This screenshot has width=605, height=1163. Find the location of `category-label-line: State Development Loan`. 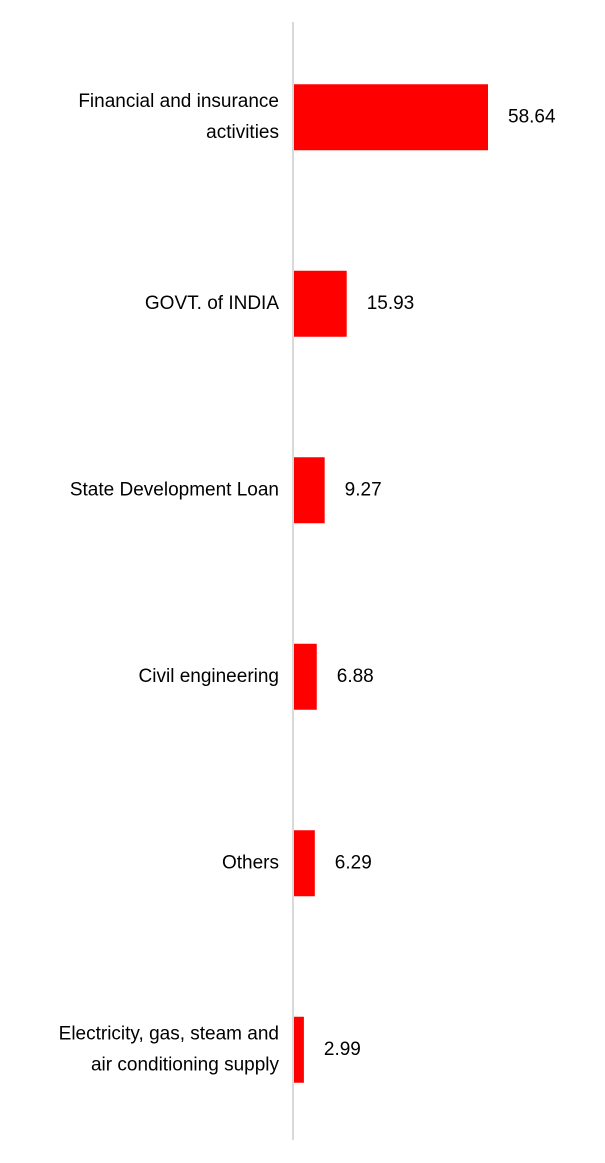

category-label-line: State Development Loan is located at coordinates (174, 489).